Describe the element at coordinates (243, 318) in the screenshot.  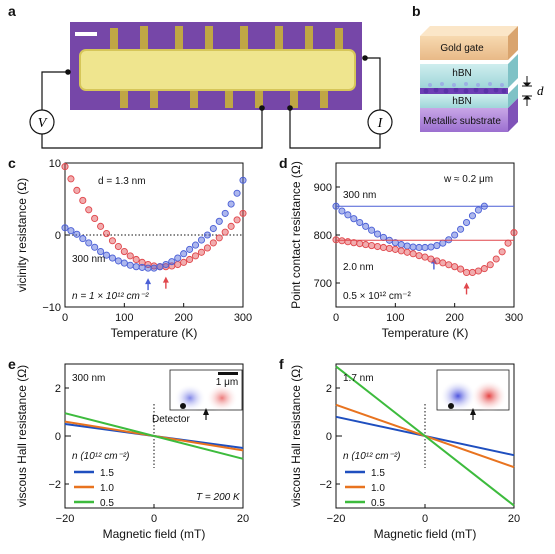
I see `x-tick-label: 300` at that location.